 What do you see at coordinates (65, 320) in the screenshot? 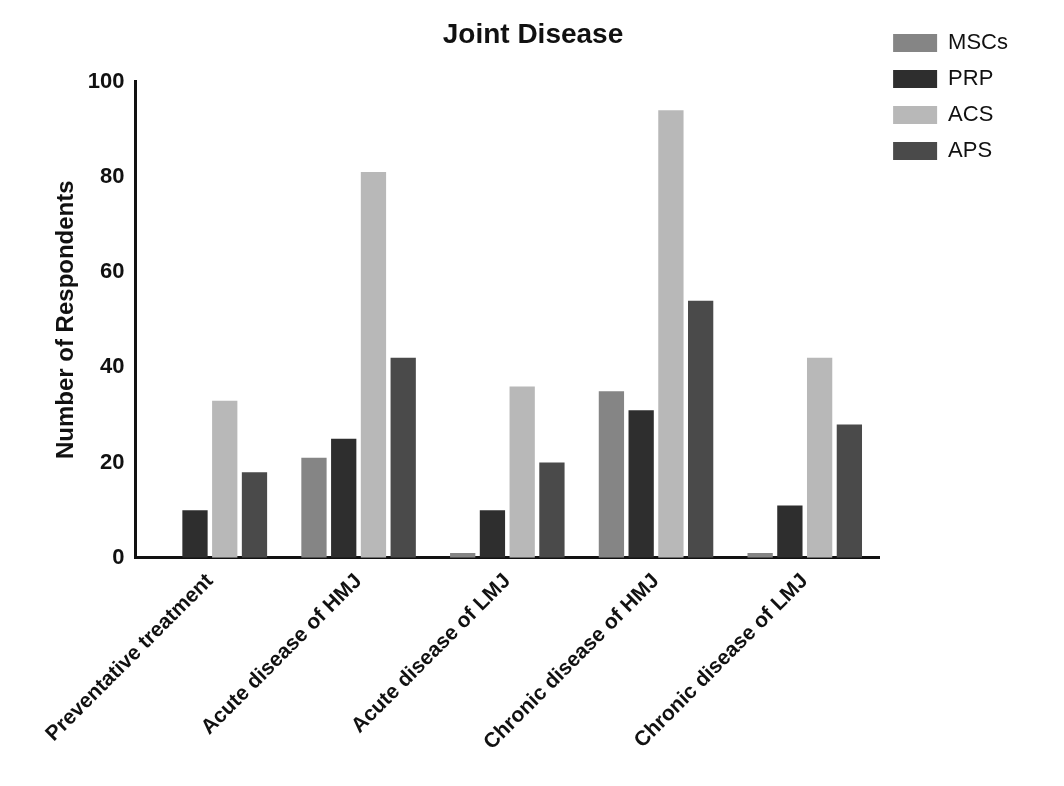
I see `y-axis-title: Number of Respondents` at bounding box center [65, 320].